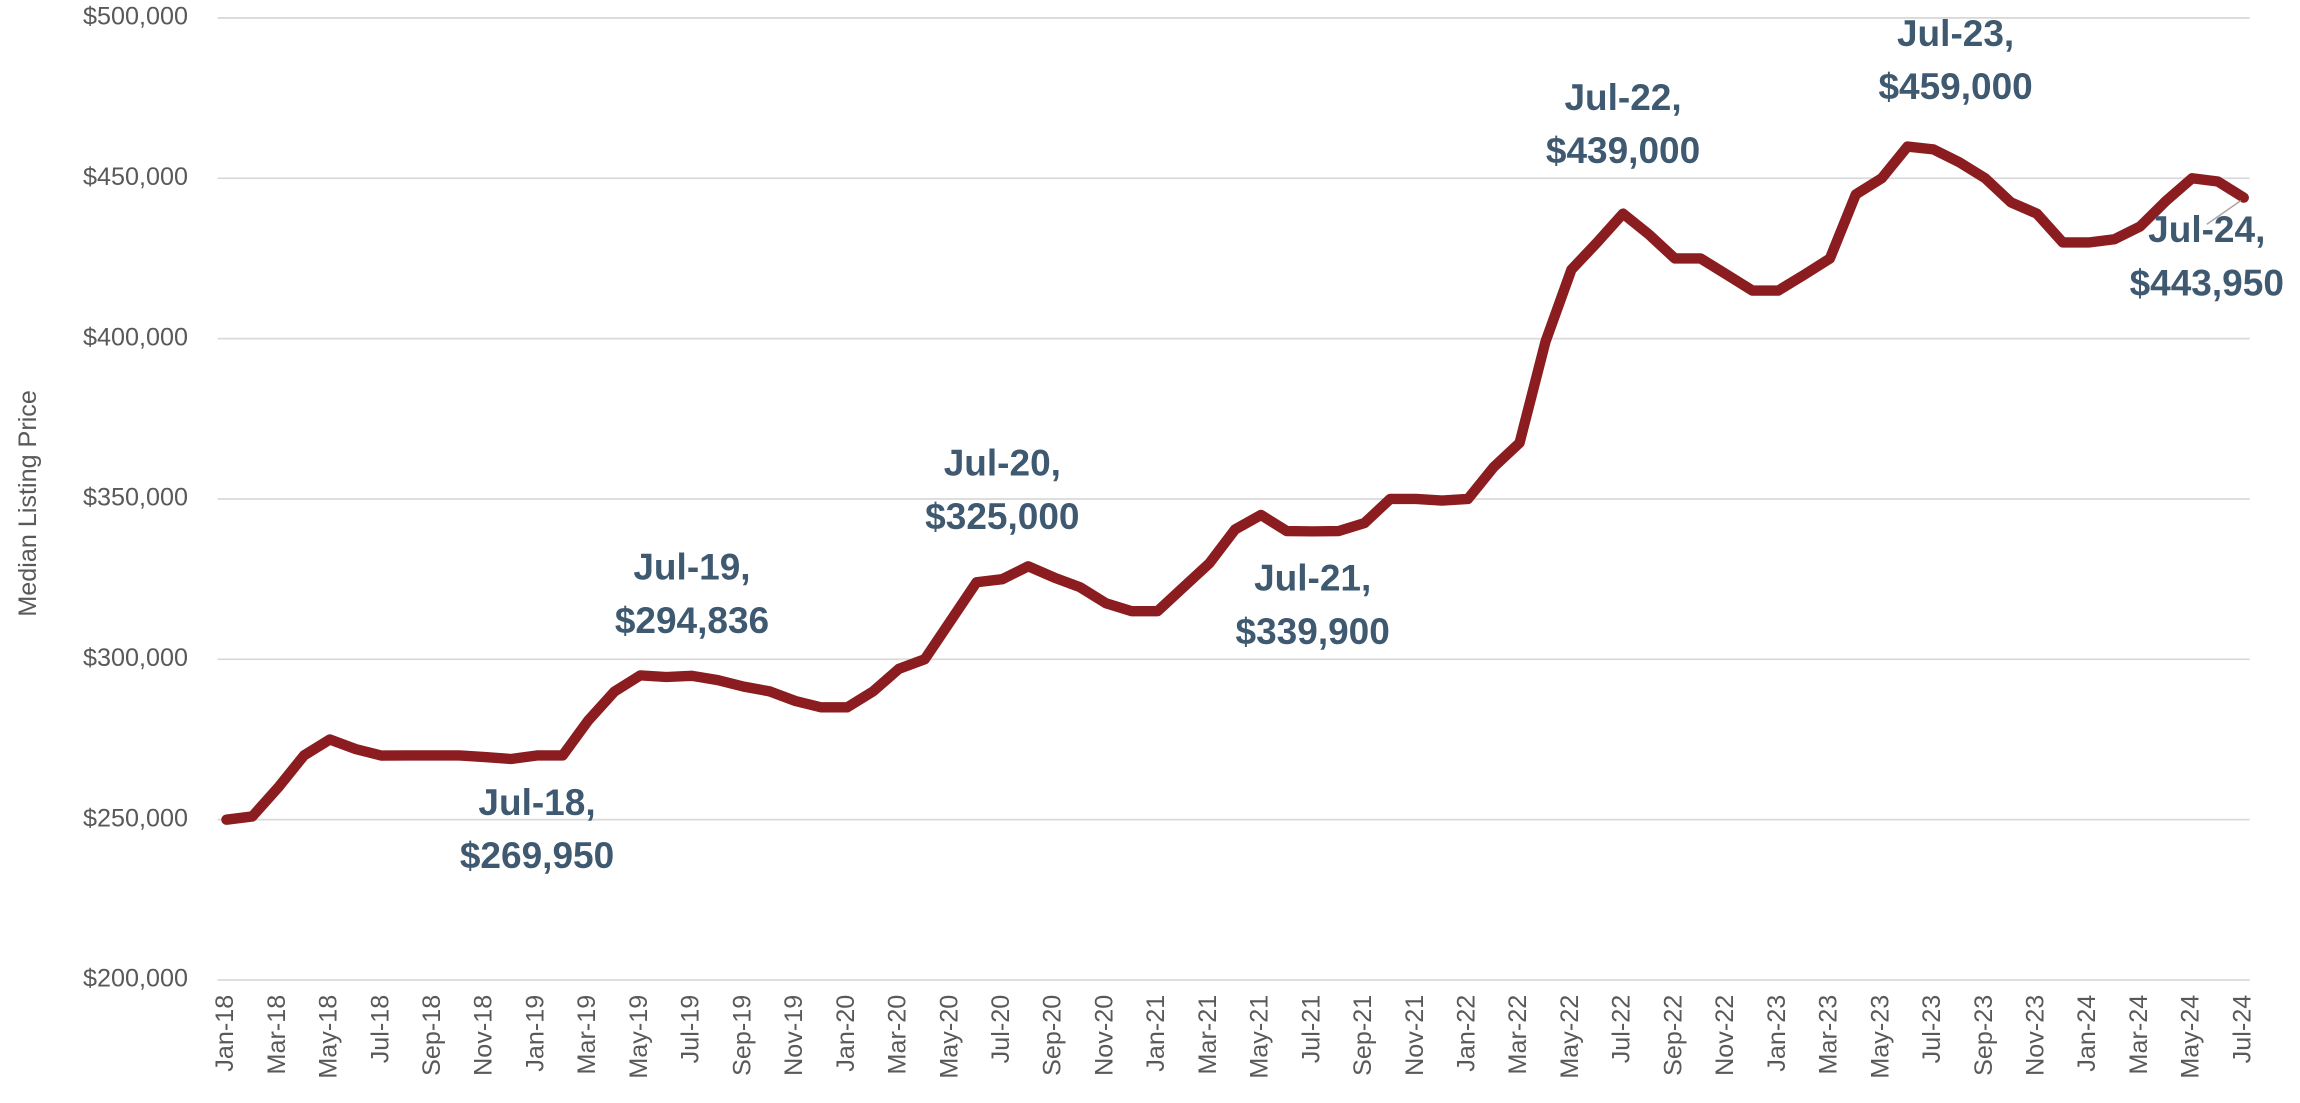 This screenshot has height=1103, width=2300. I want to click on x-tick-label: Sep-20, so click(1053, 1035).